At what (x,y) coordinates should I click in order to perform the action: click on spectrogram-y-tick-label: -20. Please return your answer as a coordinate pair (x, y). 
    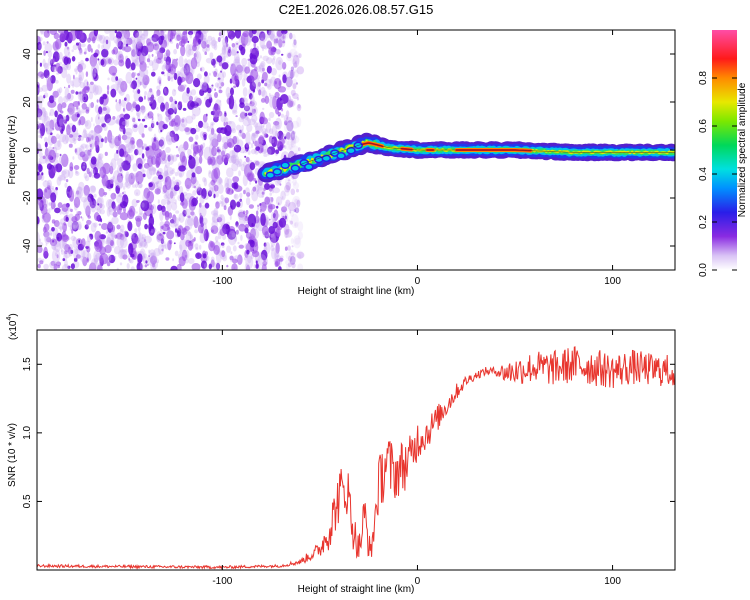
    Looking at the image, I should click on (27, 197).